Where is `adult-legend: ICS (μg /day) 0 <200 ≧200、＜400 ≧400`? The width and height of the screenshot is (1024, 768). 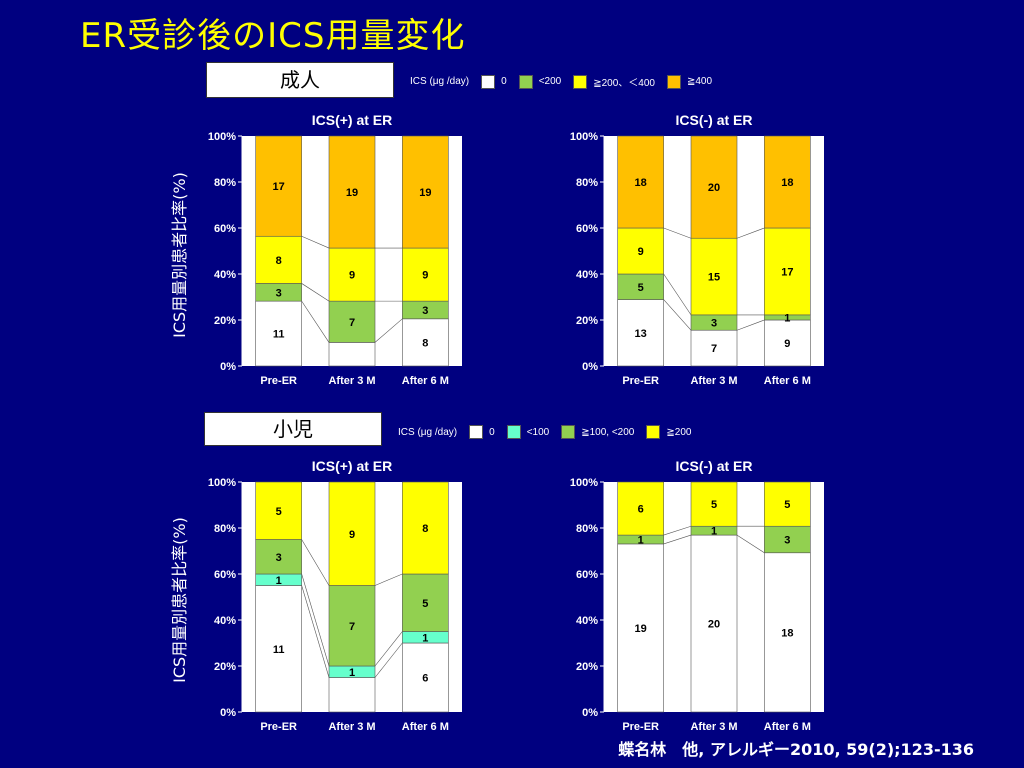 adult-legend: ICS (μg /day) 0 <200 ≧200、＜400 ≧400 is located at coordinates (561, 81).